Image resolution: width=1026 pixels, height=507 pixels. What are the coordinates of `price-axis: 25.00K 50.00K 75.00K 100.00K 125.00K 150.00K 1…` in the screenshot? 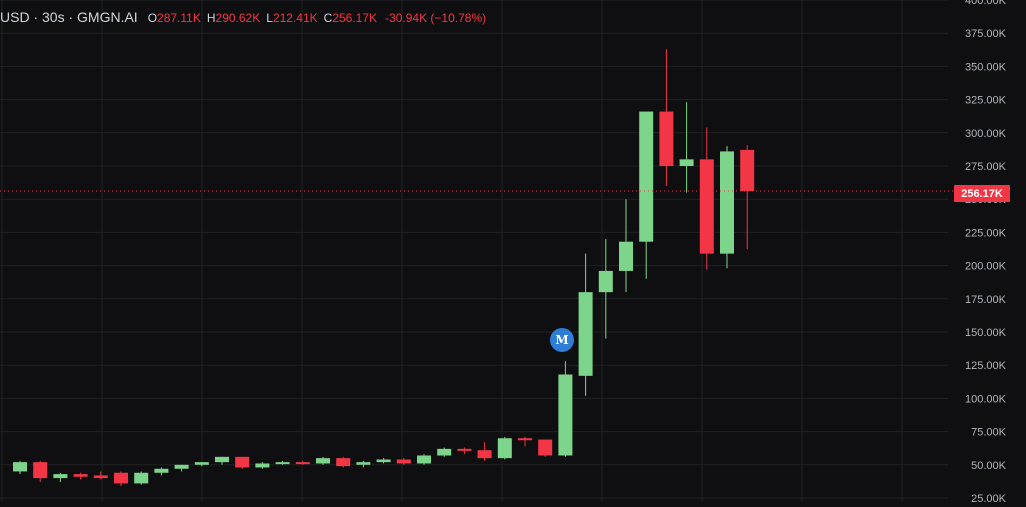 It's located at (986, 252).